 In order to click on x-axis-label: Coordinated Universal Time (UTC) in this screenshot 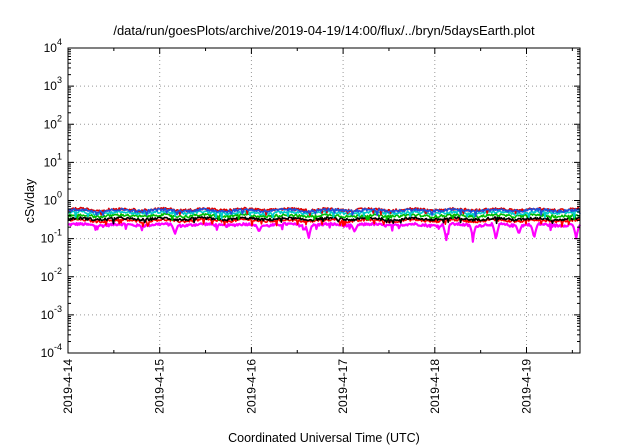, I will do `click(324, 438)`.